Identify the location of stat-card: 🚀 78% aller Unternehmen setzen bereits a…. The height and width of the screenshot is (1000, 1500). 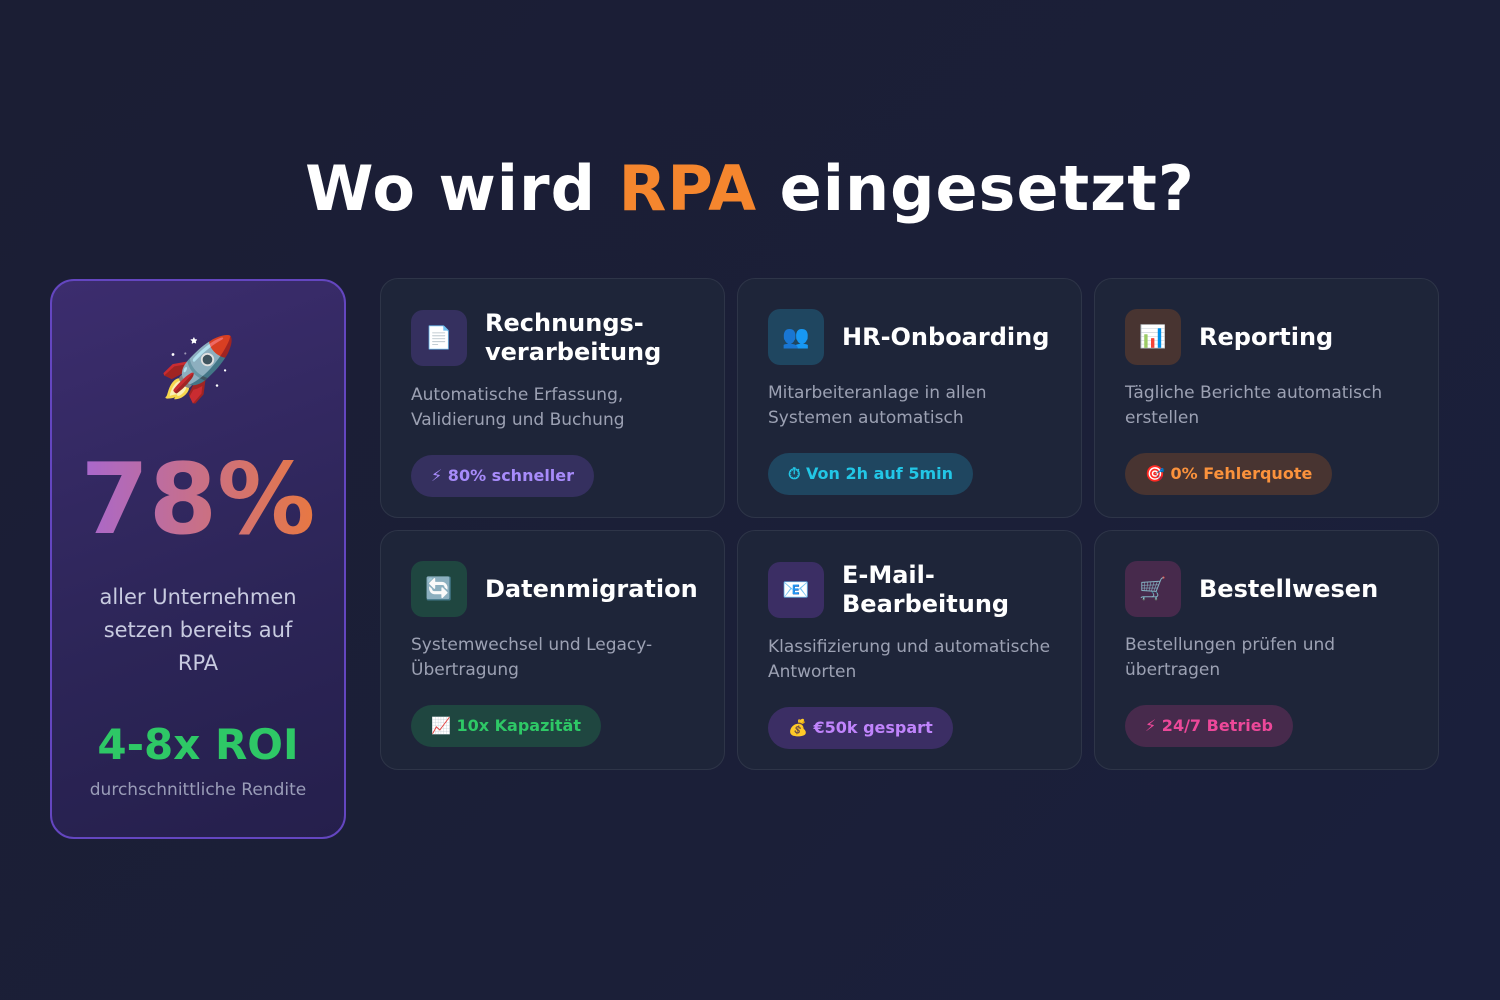
(198, 559).